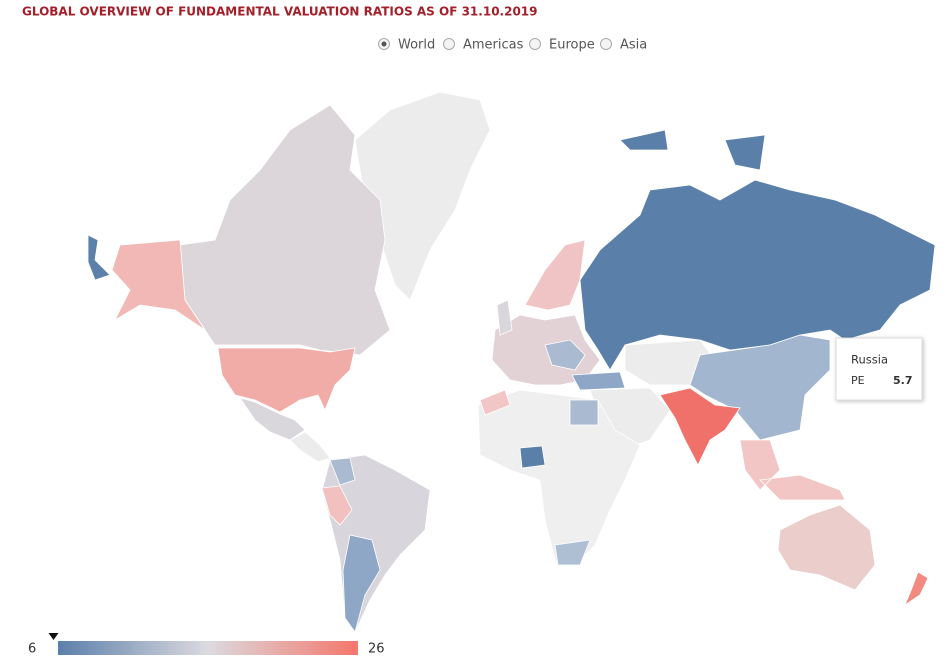 The height and width of the screenshot is (666, 951). I want to click on china, so click(760, 387).